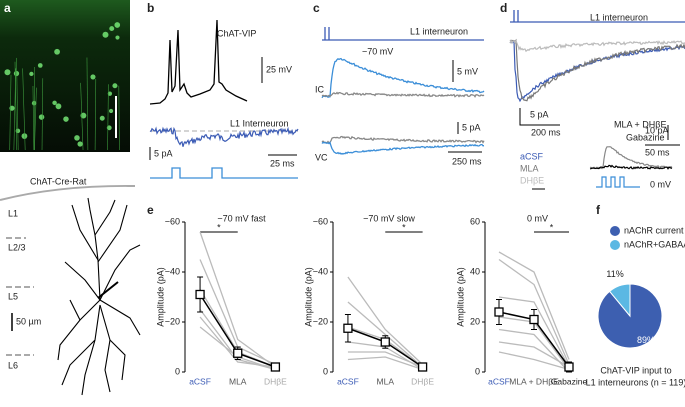  I want to click on x-tick-label: MLA + DHβE, so click(534, 381).